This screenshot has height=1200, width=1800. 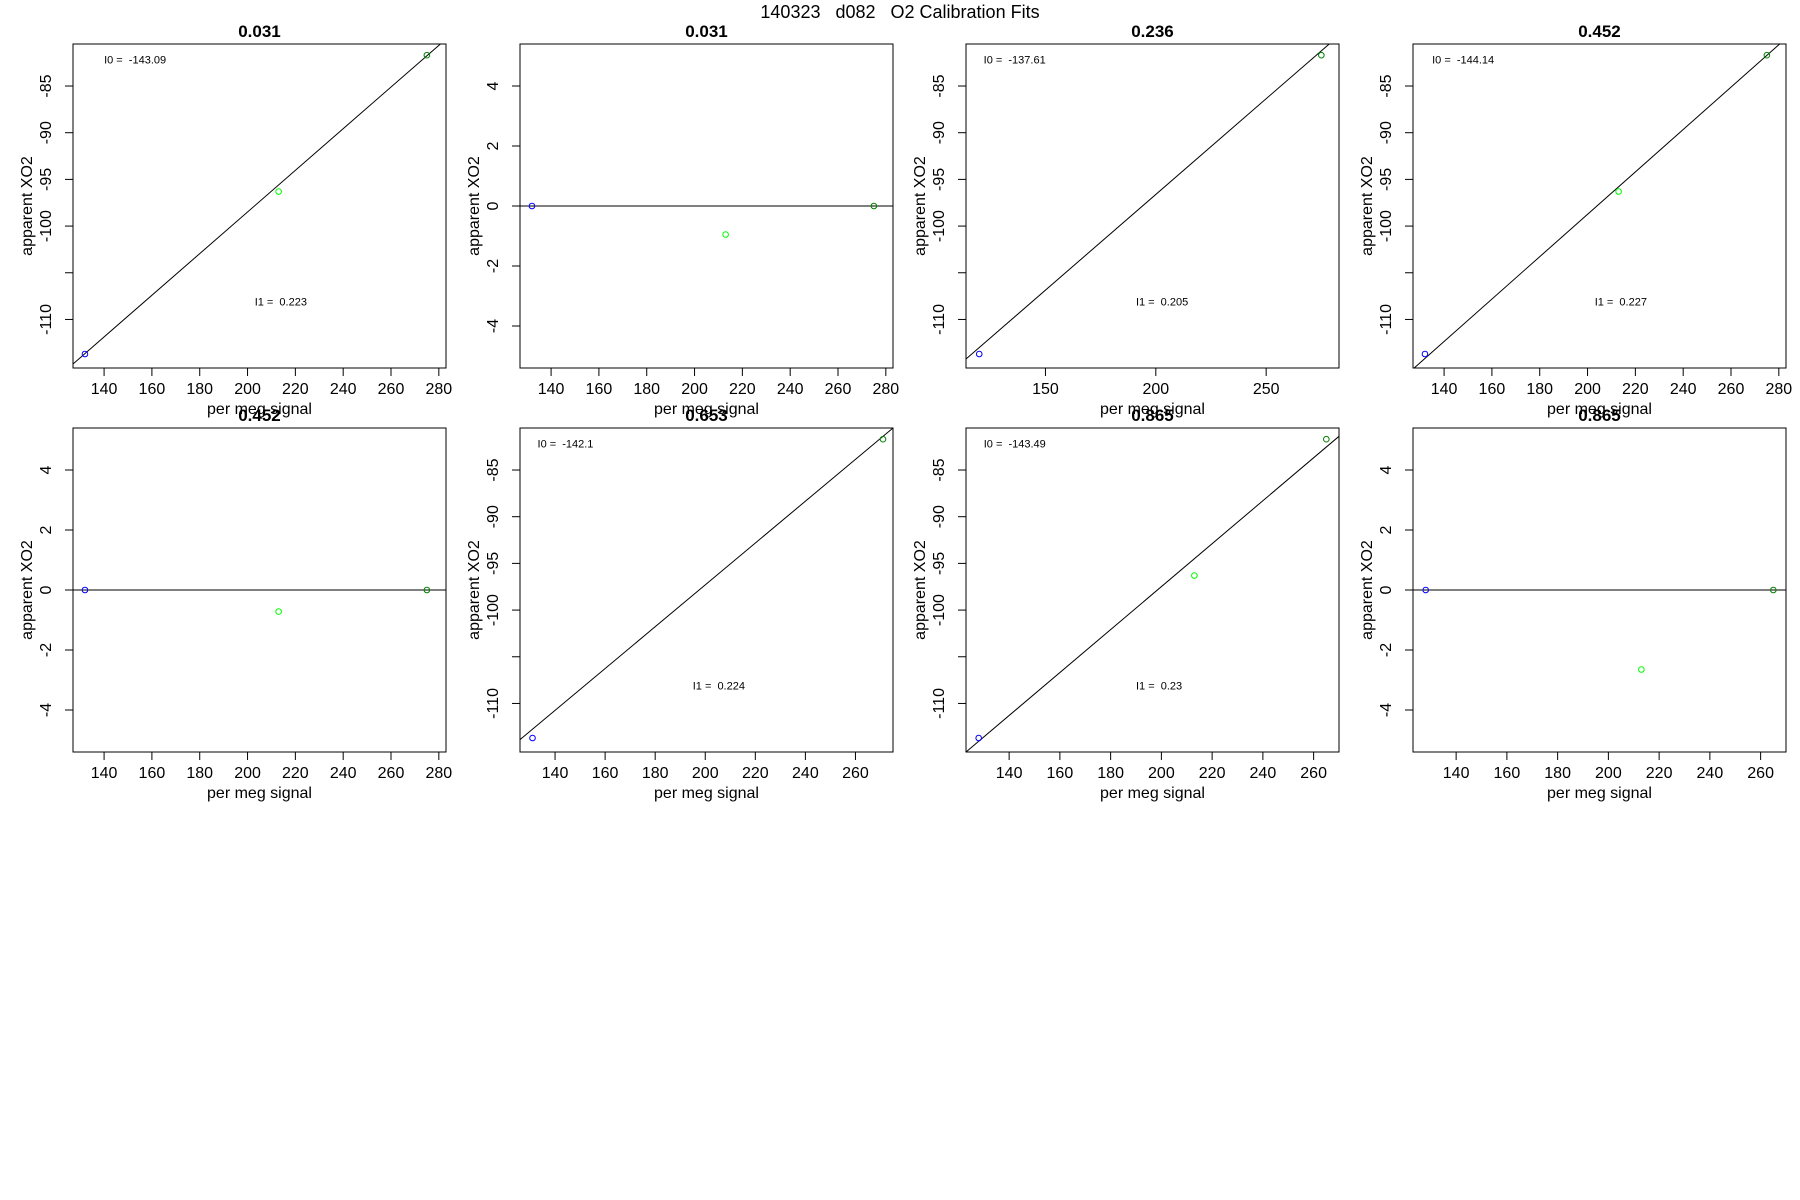 What do you see at coordinates (147, 61) in the screenshot?
I see `annotation-value: -143.09` at bounding box center [147, 61].